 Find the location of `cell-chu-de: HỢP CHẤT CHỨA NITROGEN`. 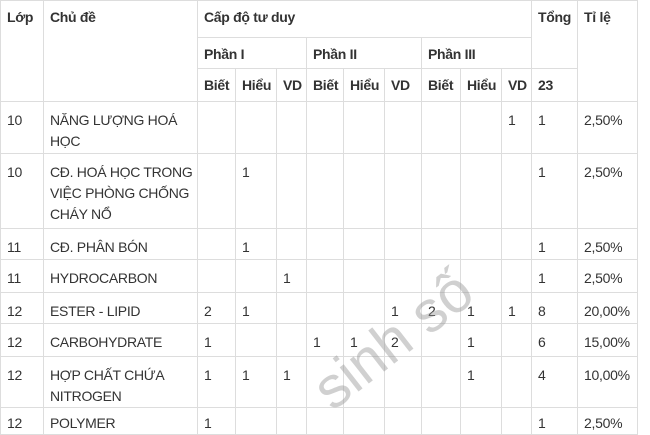

cell-chu-de: HỢP CHẤT CHỨA NITROGEN is located at coordinates (120, 382).